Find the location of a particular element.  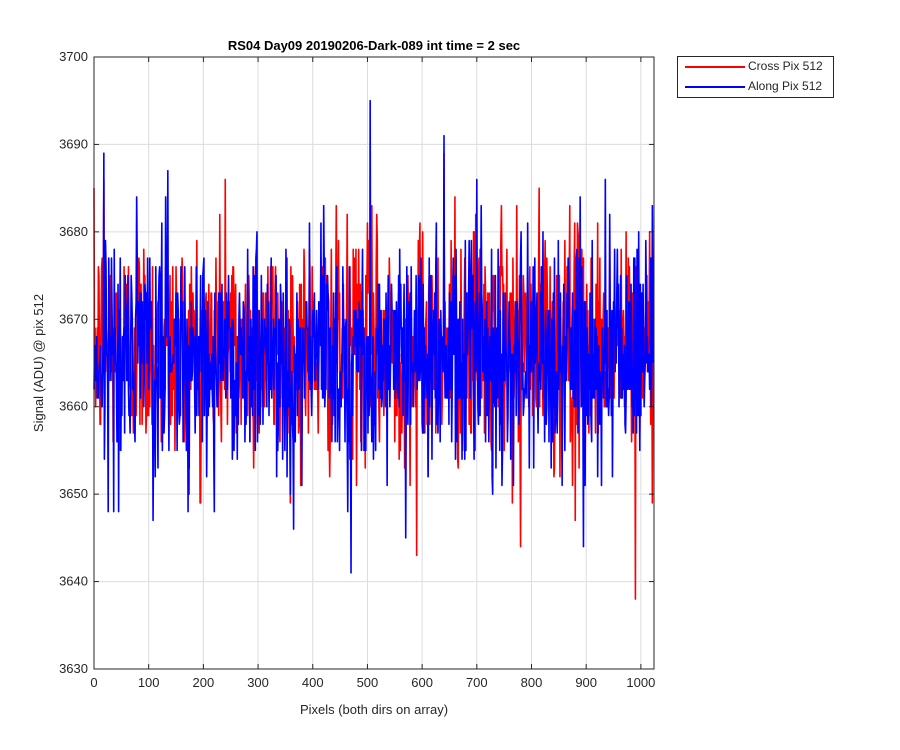

legend-label-along: Along Pix 512 is located at coordinates (785, 86).